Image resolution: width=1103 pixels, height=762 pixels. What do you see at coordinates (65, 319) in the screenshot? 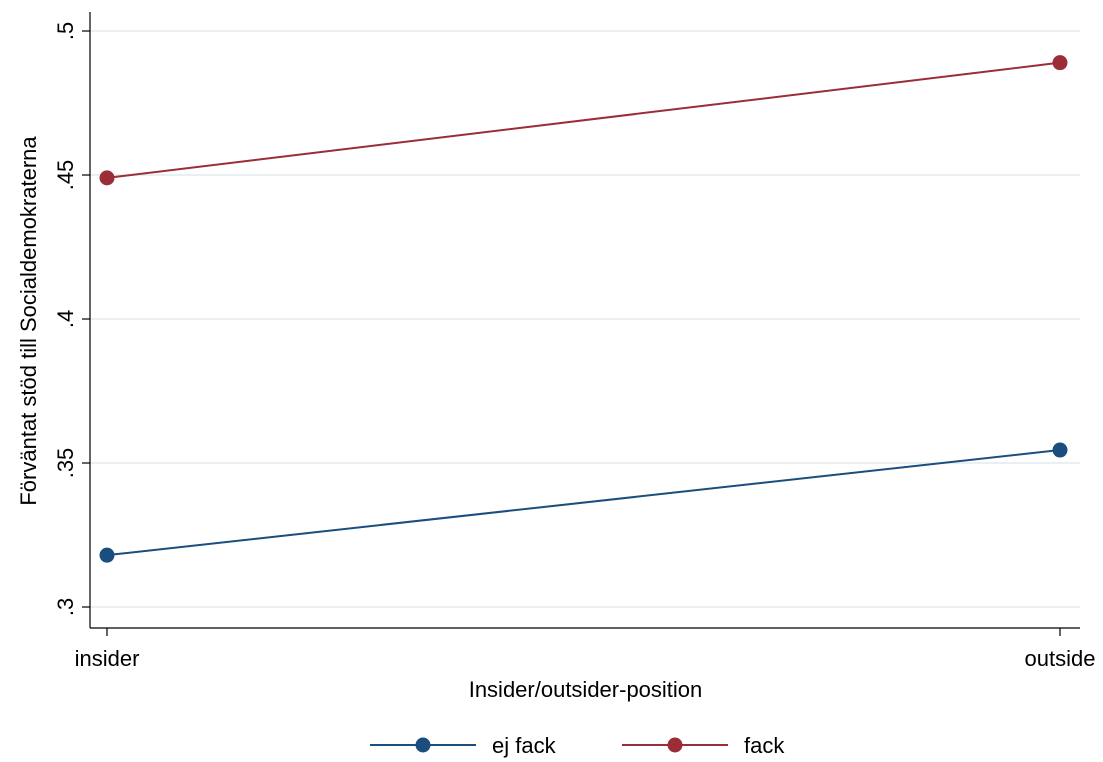
I see `y-tick-label: .4` at bounding box center [65, 319].